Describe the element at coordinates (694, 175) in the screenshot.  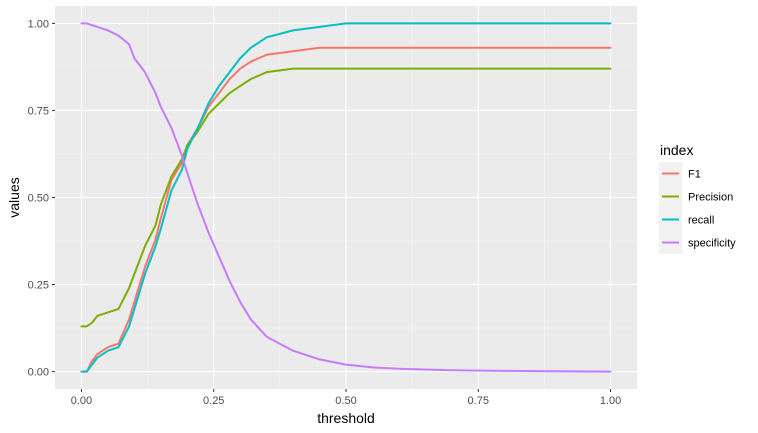
I see `legend-label: F1` at that location.